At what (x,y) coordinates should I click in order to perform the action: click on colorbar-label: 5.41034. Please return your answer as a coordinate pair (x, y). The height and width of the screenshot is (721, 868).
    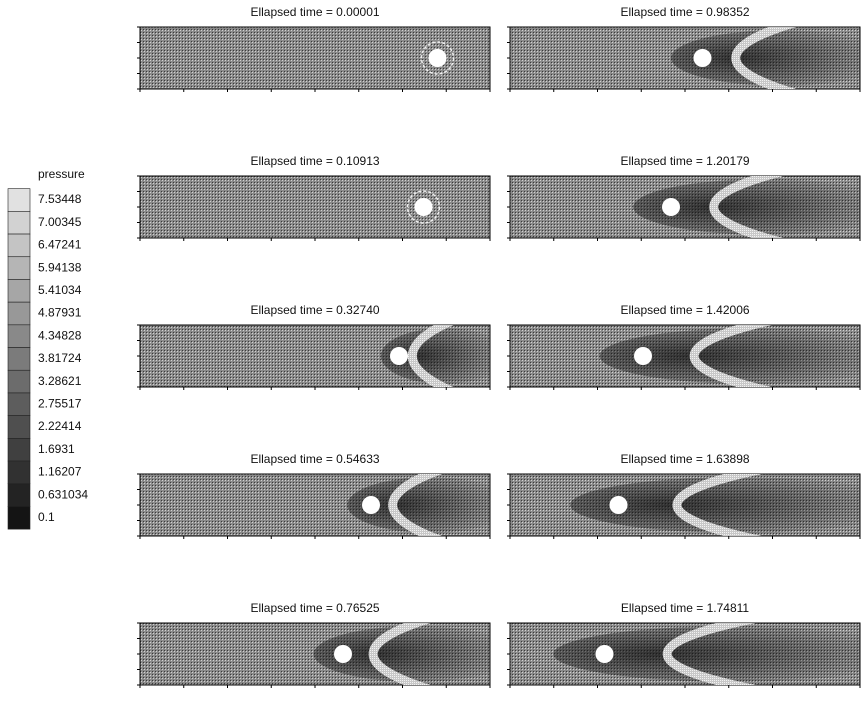
    Looking at the image, I should click on (60, 290).